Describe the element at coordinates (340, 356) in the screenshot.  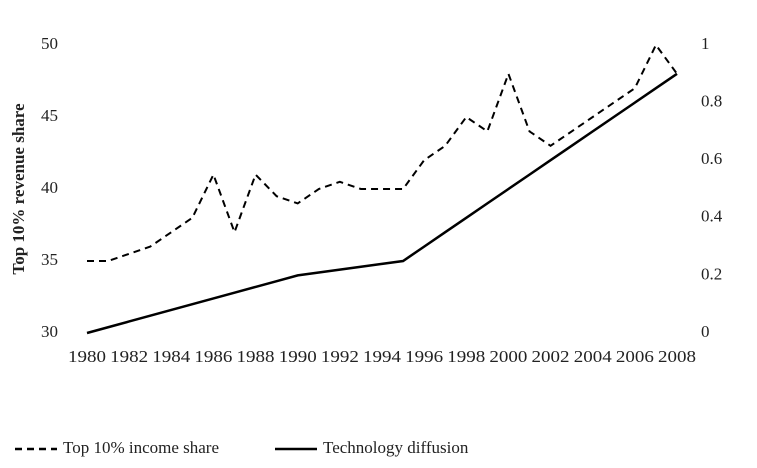
I see `x-tick-label: 1992` at that location.